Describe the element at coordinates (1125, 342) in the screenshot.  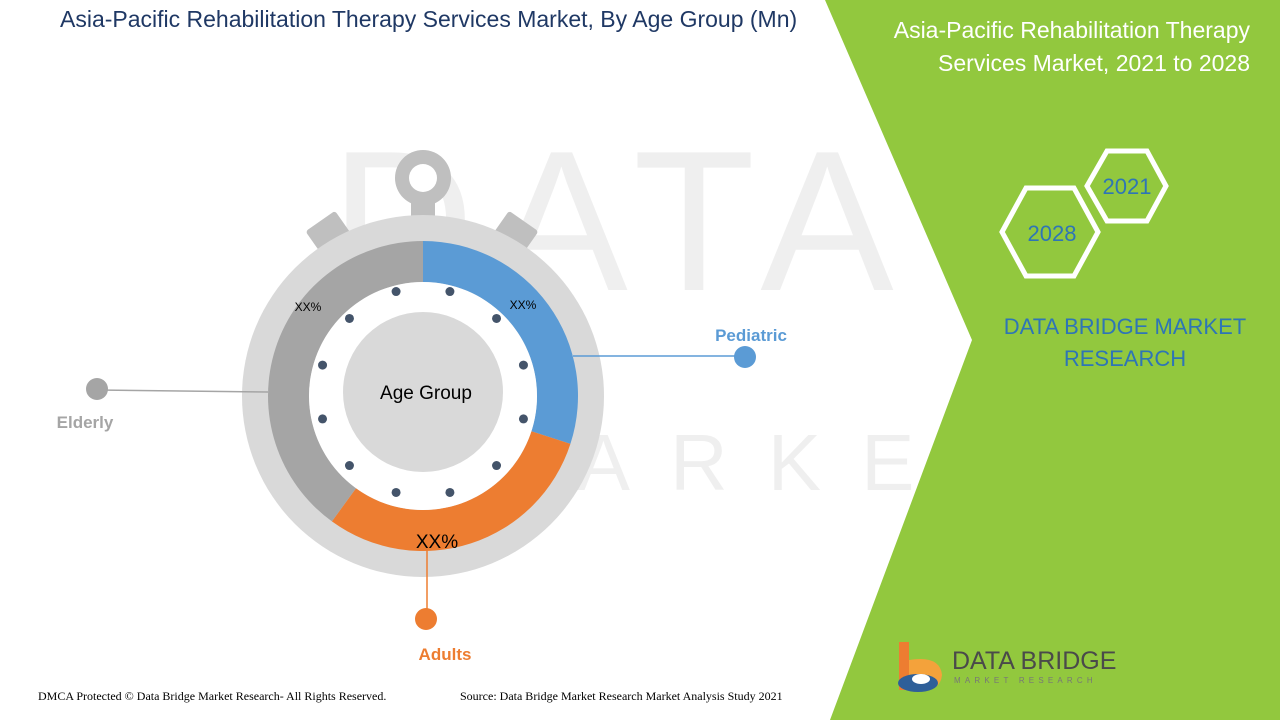
I see `brand-text: DATA BRIDGE MARKET RESEARCH` at that location.